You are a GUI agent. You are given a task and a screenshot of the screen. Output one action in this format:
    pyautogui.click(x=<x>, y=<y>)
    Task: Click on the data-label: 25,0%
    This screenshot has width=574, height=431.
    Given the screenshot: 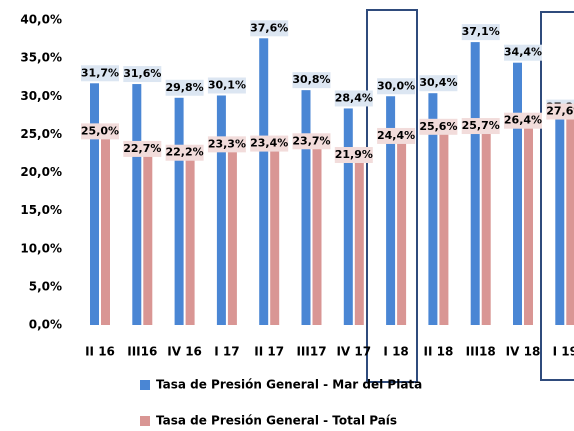 What is the action you would take?
    pyautogui.click(x=100, y=130)
    